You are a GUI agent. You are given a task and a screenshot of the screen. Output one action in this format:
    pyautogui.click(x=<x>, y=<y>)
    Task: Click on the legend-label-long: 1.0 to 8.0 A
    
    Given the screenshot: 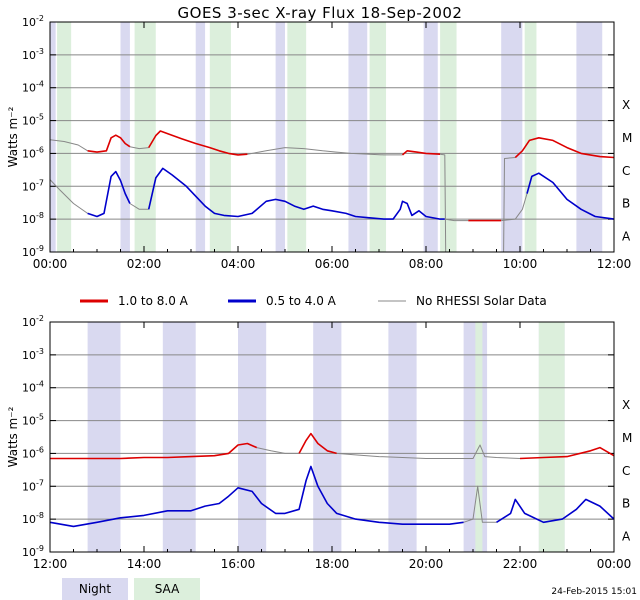 What is the action you would take?
    pyautogui.click(x=153, y=301)
    